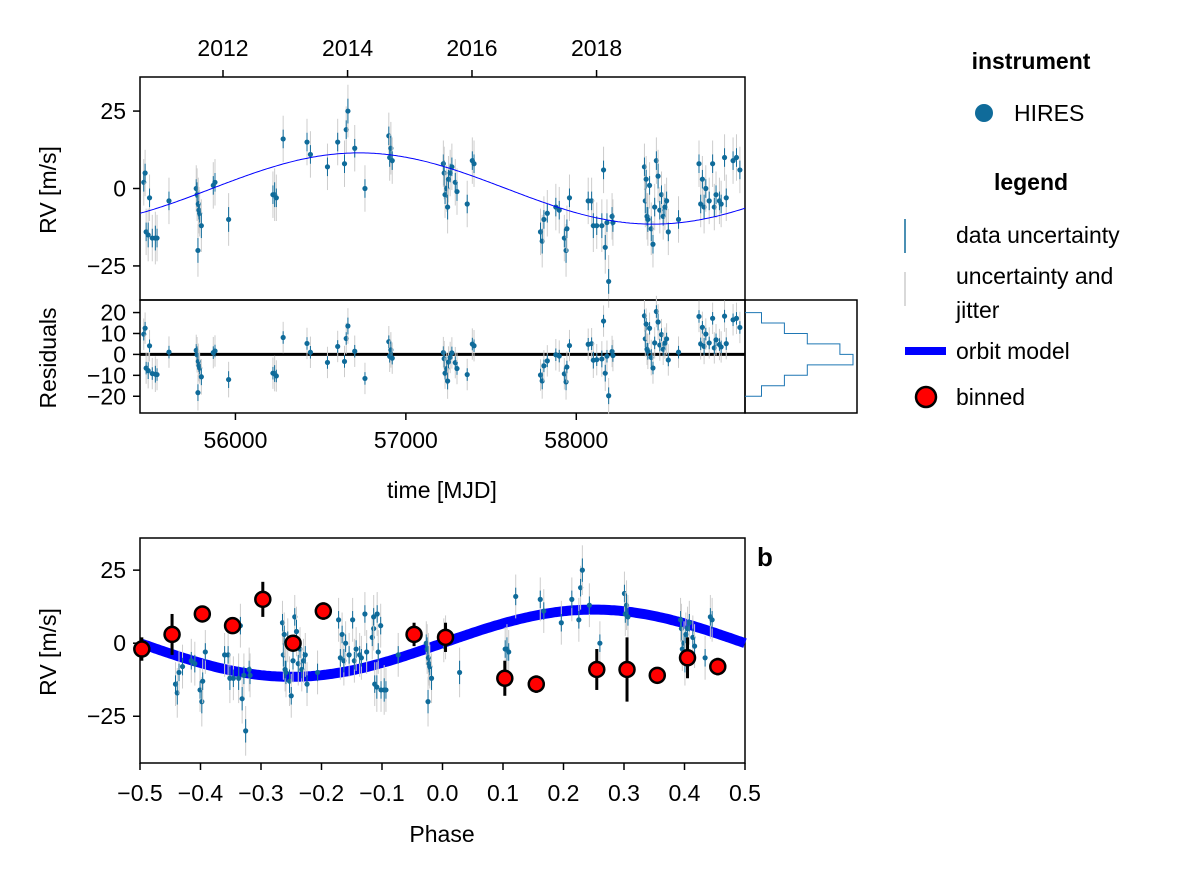 The width and height of the screenshot is (1200, 880). Describe the element at coordinates (106, 375) in the screenshot. I see `residuals-y-tick-label: −10` at that location.